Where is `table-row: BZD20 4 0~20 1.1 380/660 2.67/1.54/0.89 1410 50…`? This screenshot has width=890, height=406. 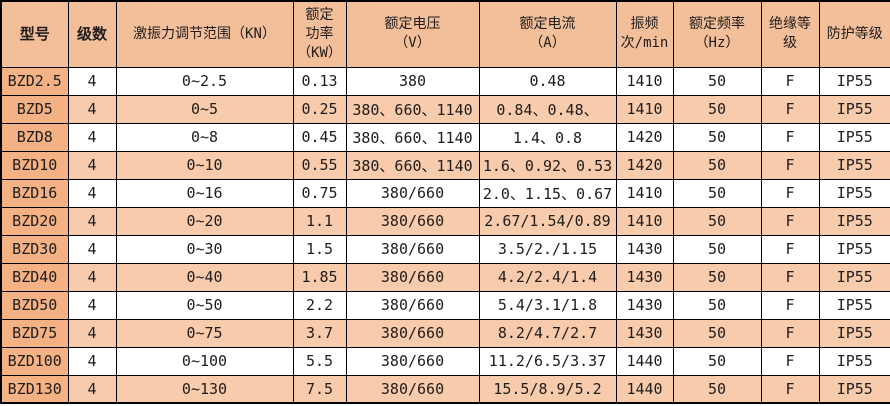
table-row: BZD20 4 0~20 1.1 380/660 2.67/1.54/0.89 1410 50… is located at coordinates (445, 221).